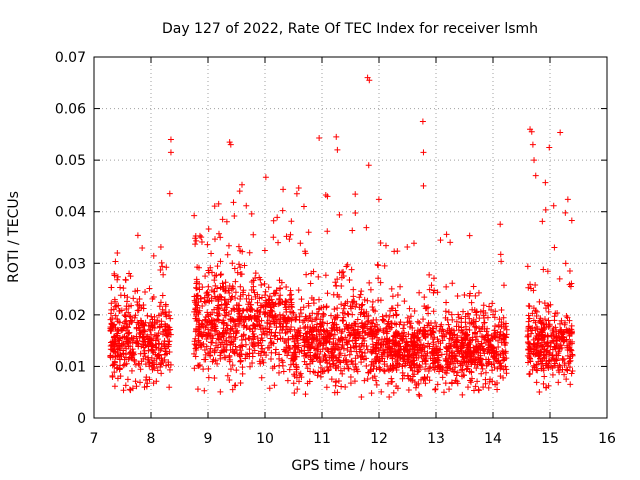 The height and width of the screenshot is (480, 640). I want to click on x-tick-label: 9, so click(208, 439).